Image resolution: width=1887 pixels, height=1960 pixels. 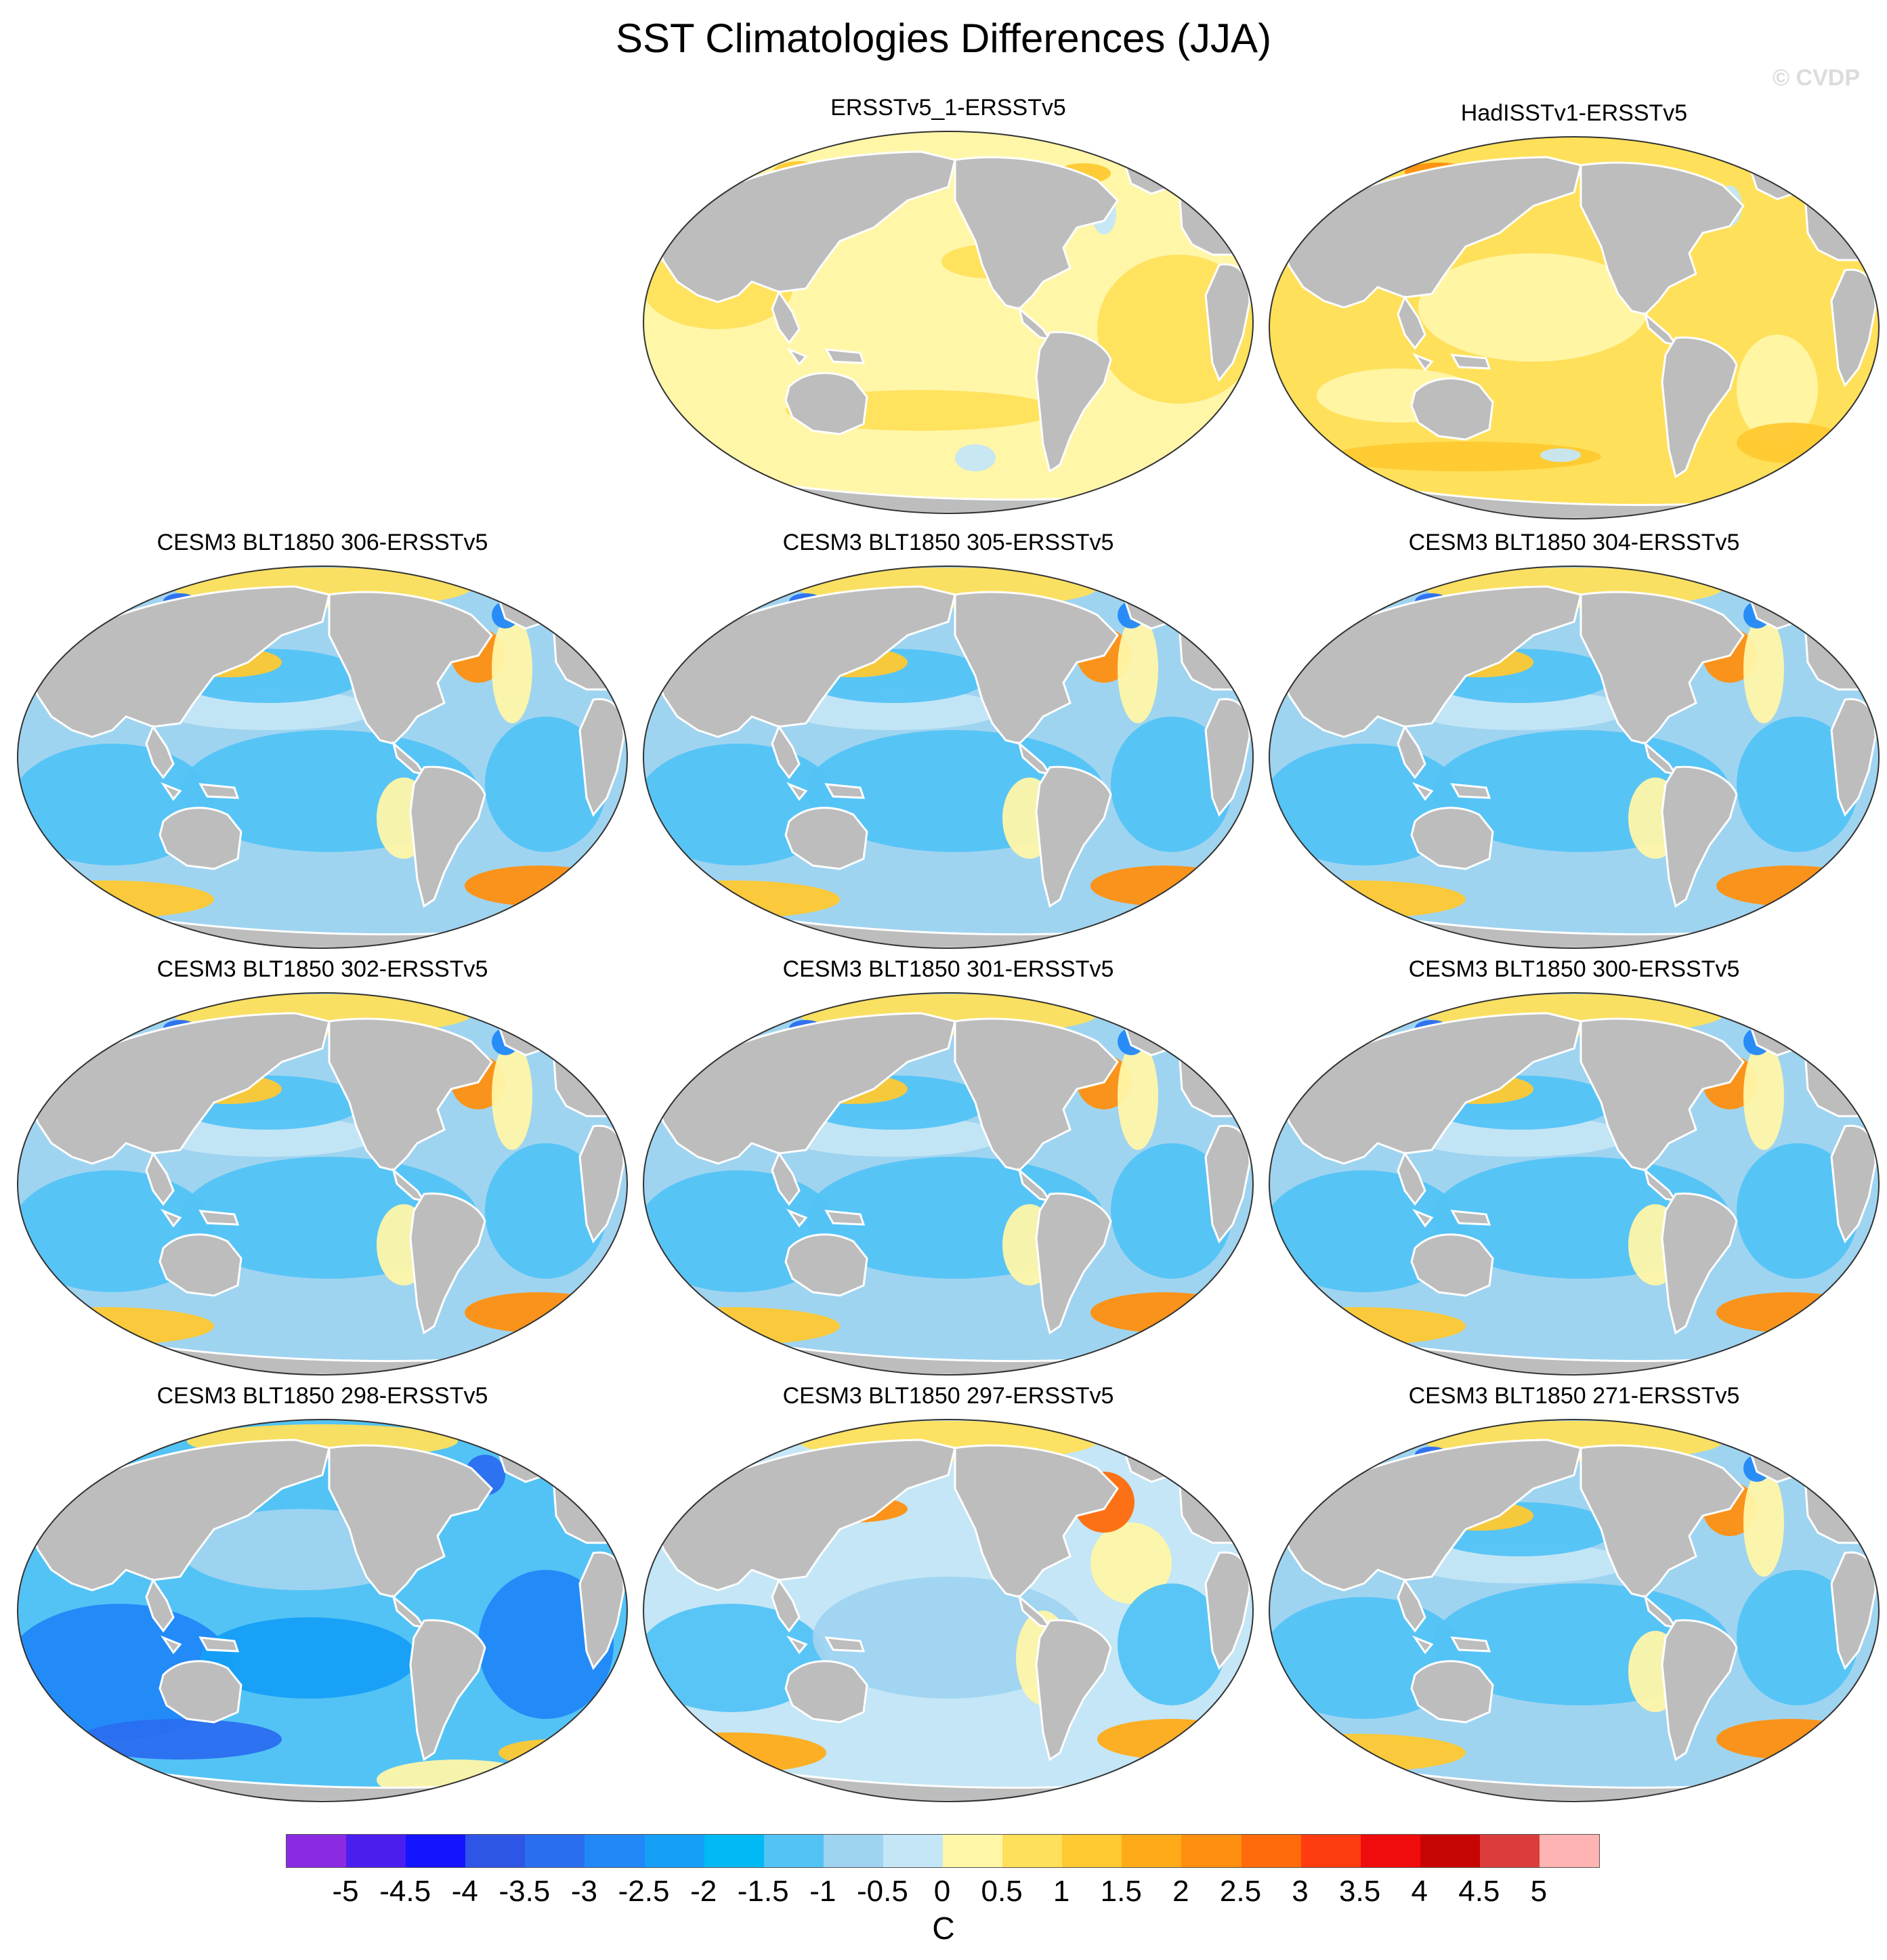 I want to click on panel-title: CESM3 BLT1850 298-ERSSTv5, so click(x=322, y=1396).